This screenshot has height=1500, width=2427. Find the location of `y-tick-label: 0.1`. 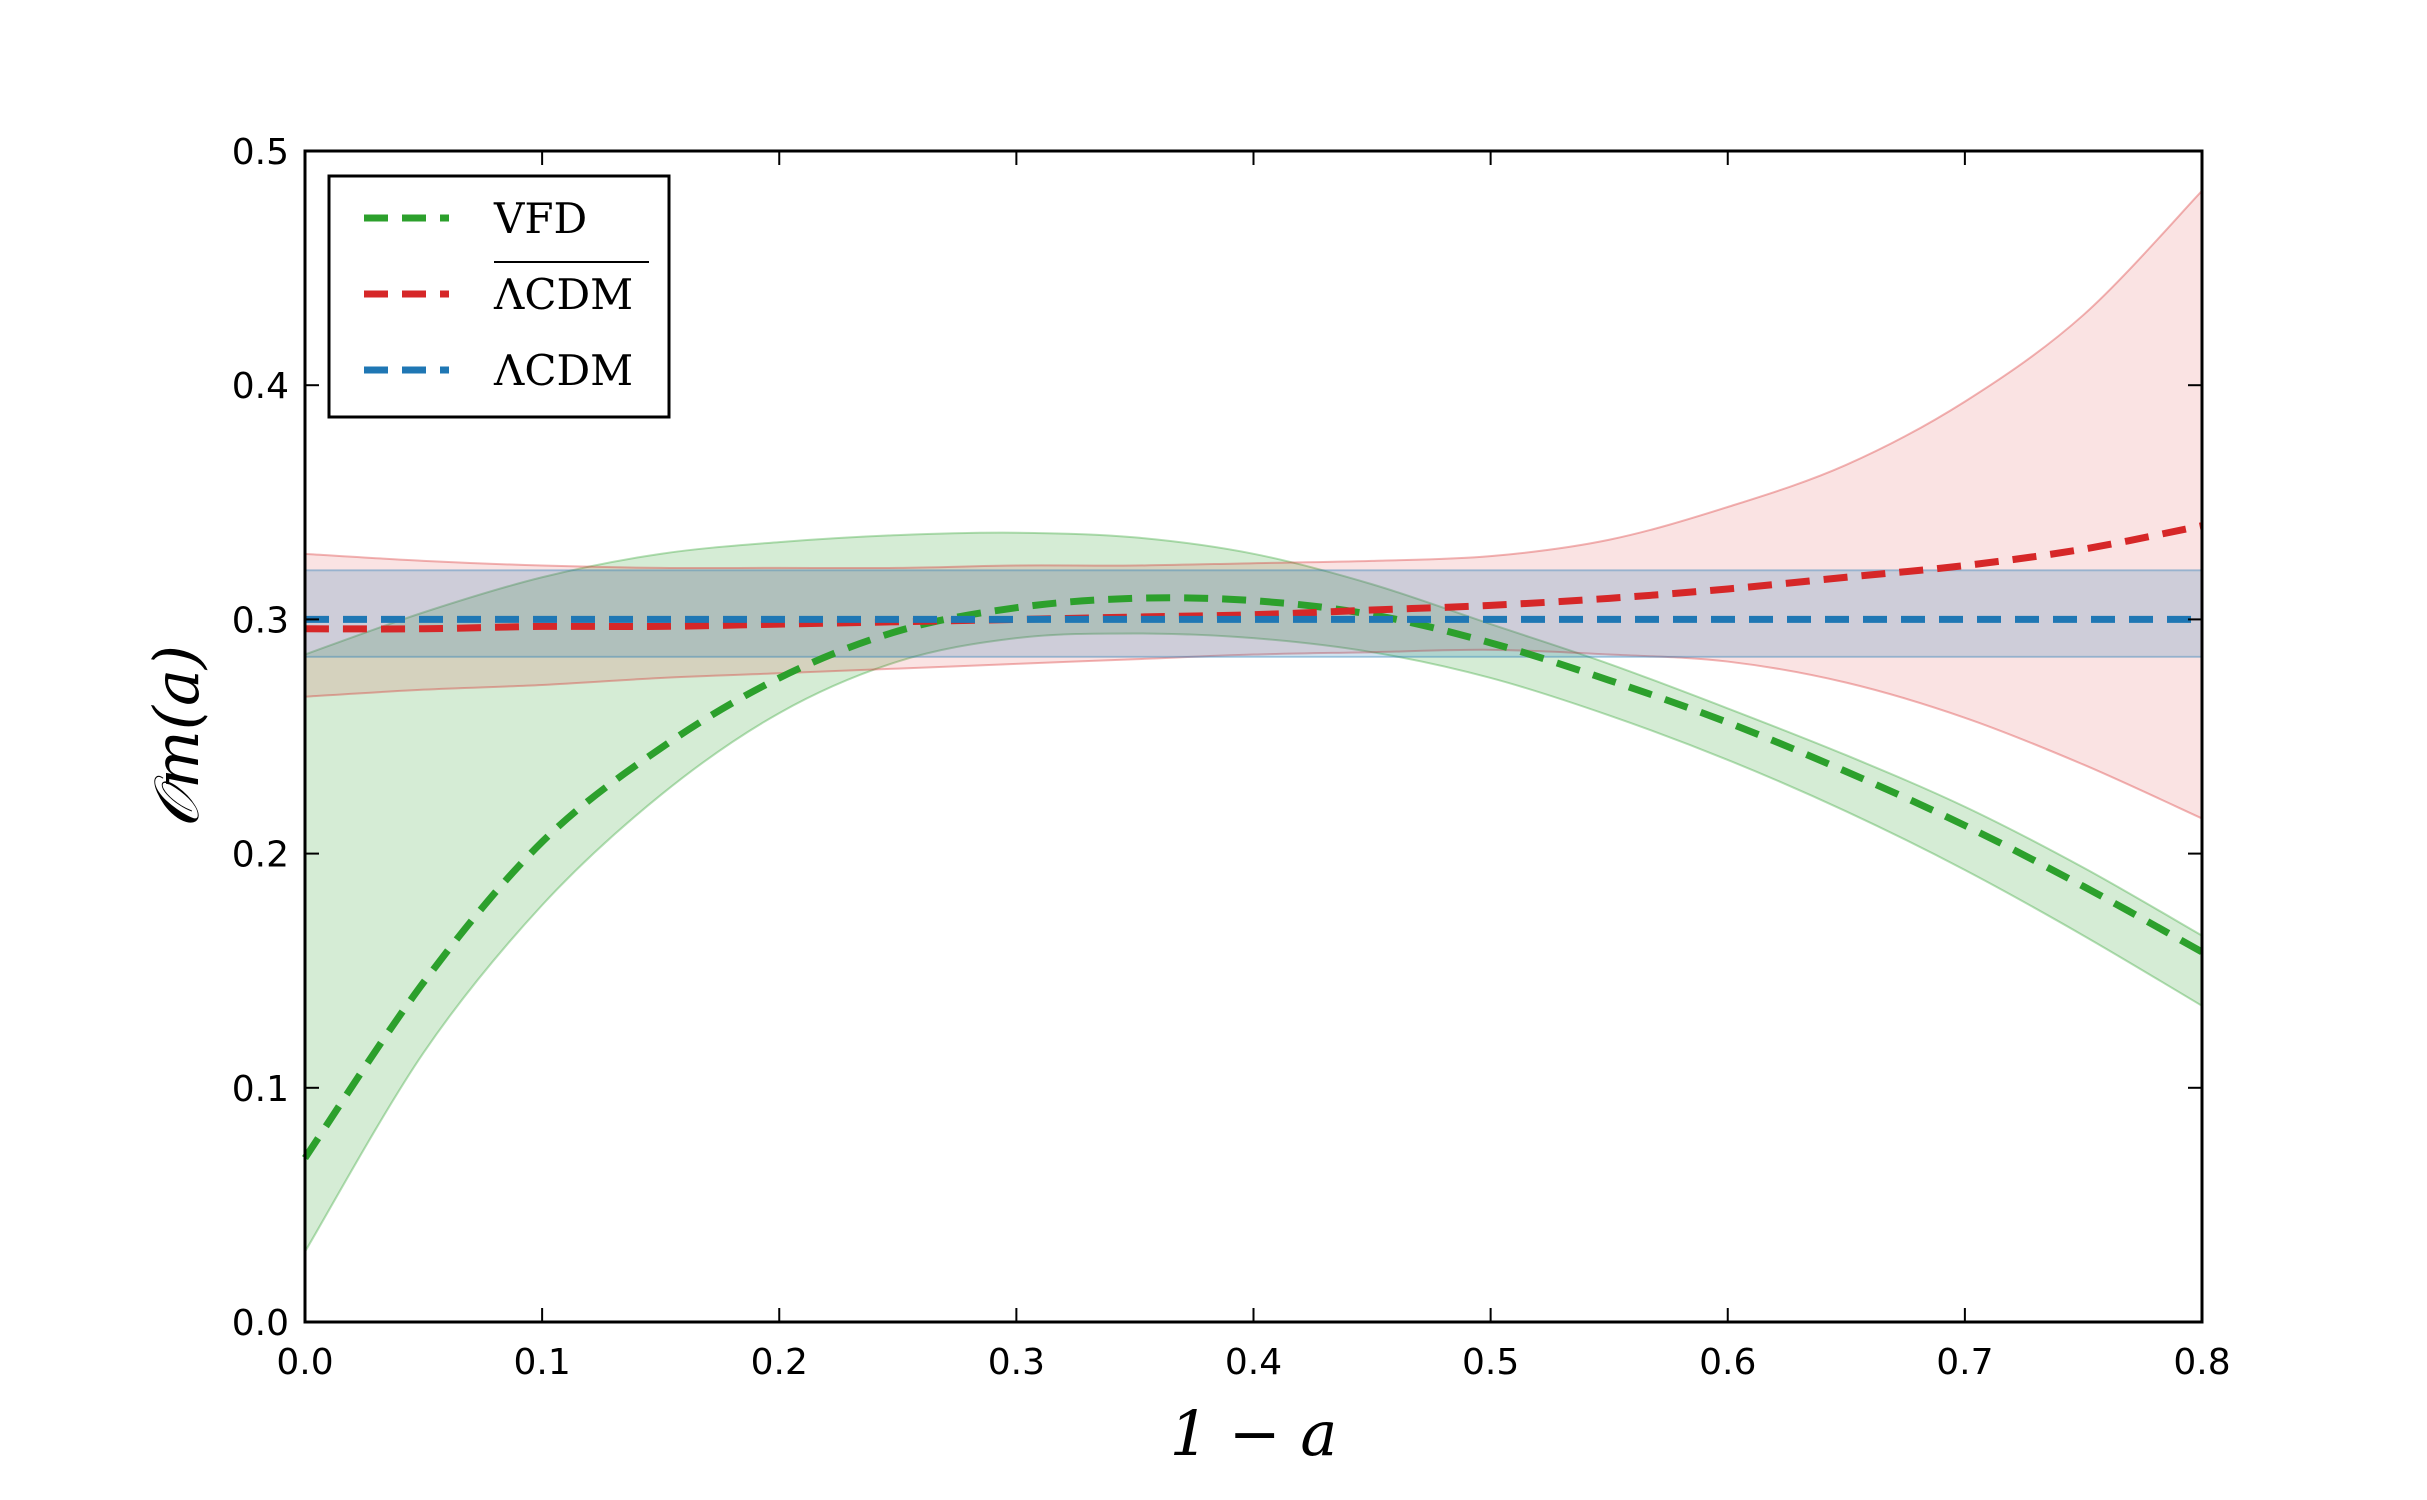

y-tick-label: 0.1 is located at coordinates (260, 1089).